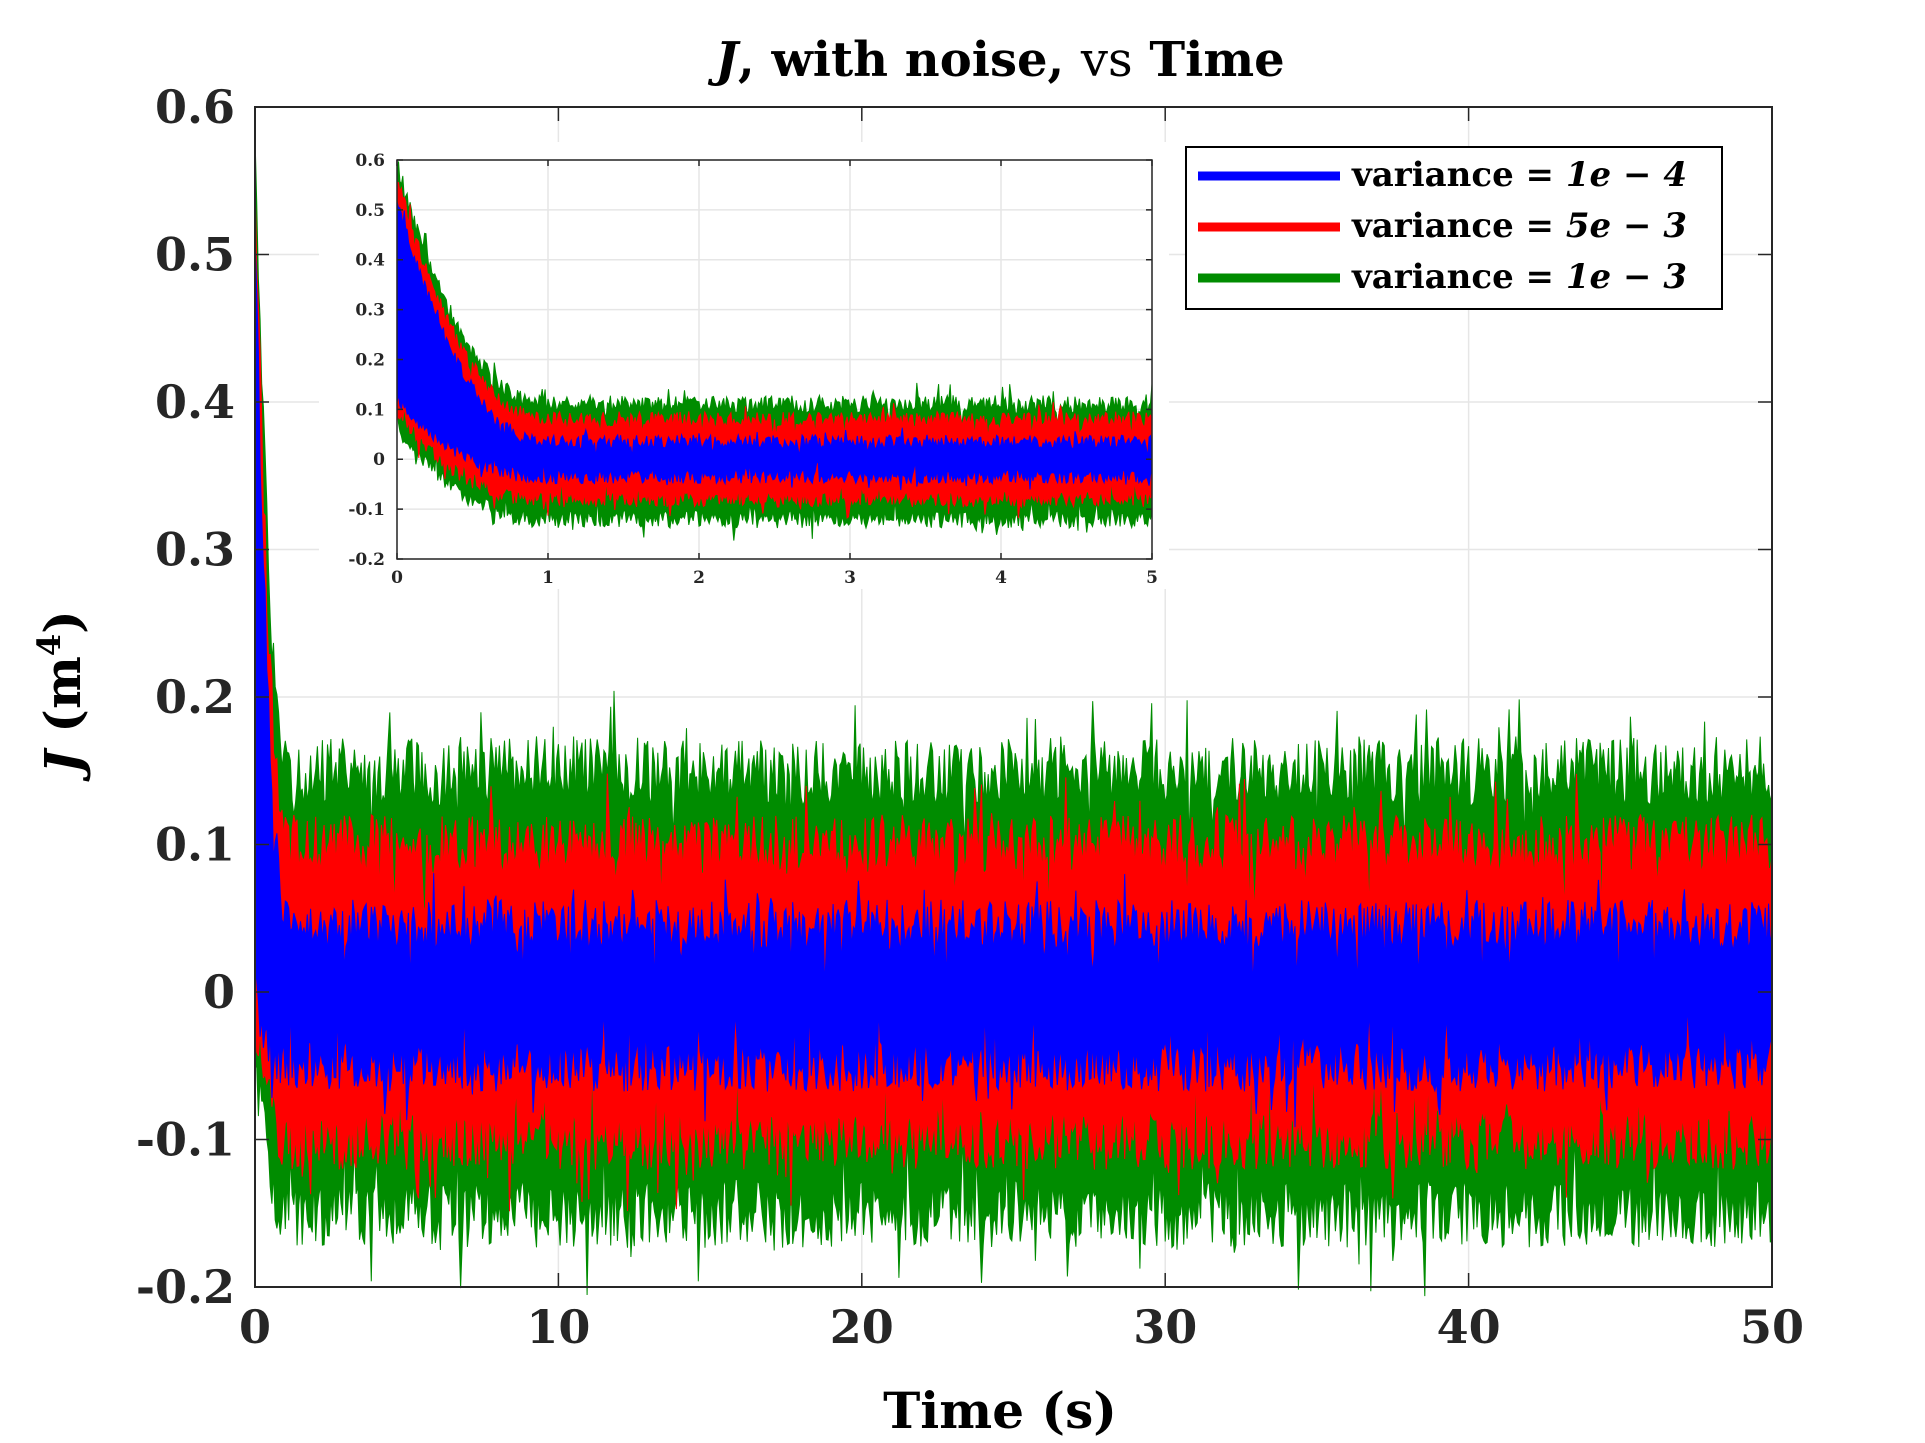 The height and width of the screenshot is (1443, 1925). What do you see at coordinates (366, 560) in the screenshot?
I see `inset-y-tick-label: -0.2` at bounding box center [366, 560].